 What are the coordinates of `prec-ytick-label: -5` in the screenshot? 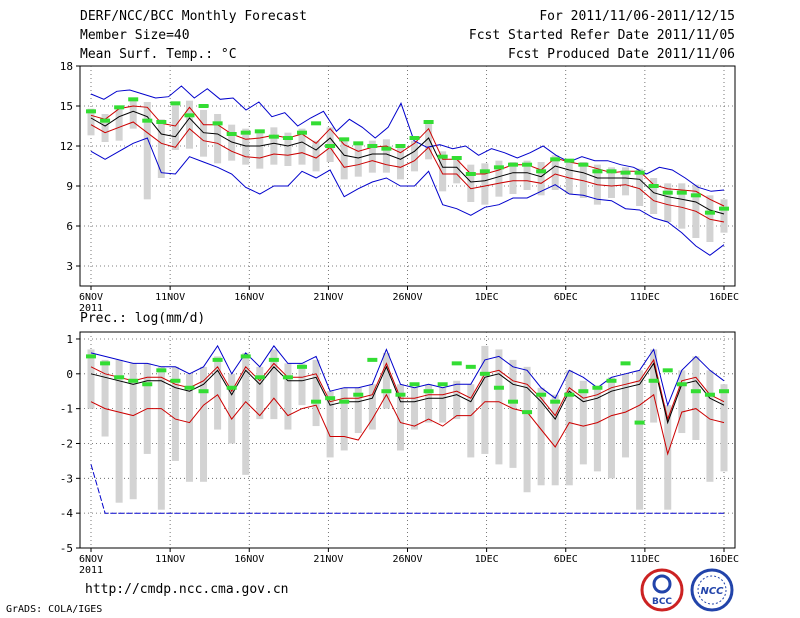 It's located at (66, 548).